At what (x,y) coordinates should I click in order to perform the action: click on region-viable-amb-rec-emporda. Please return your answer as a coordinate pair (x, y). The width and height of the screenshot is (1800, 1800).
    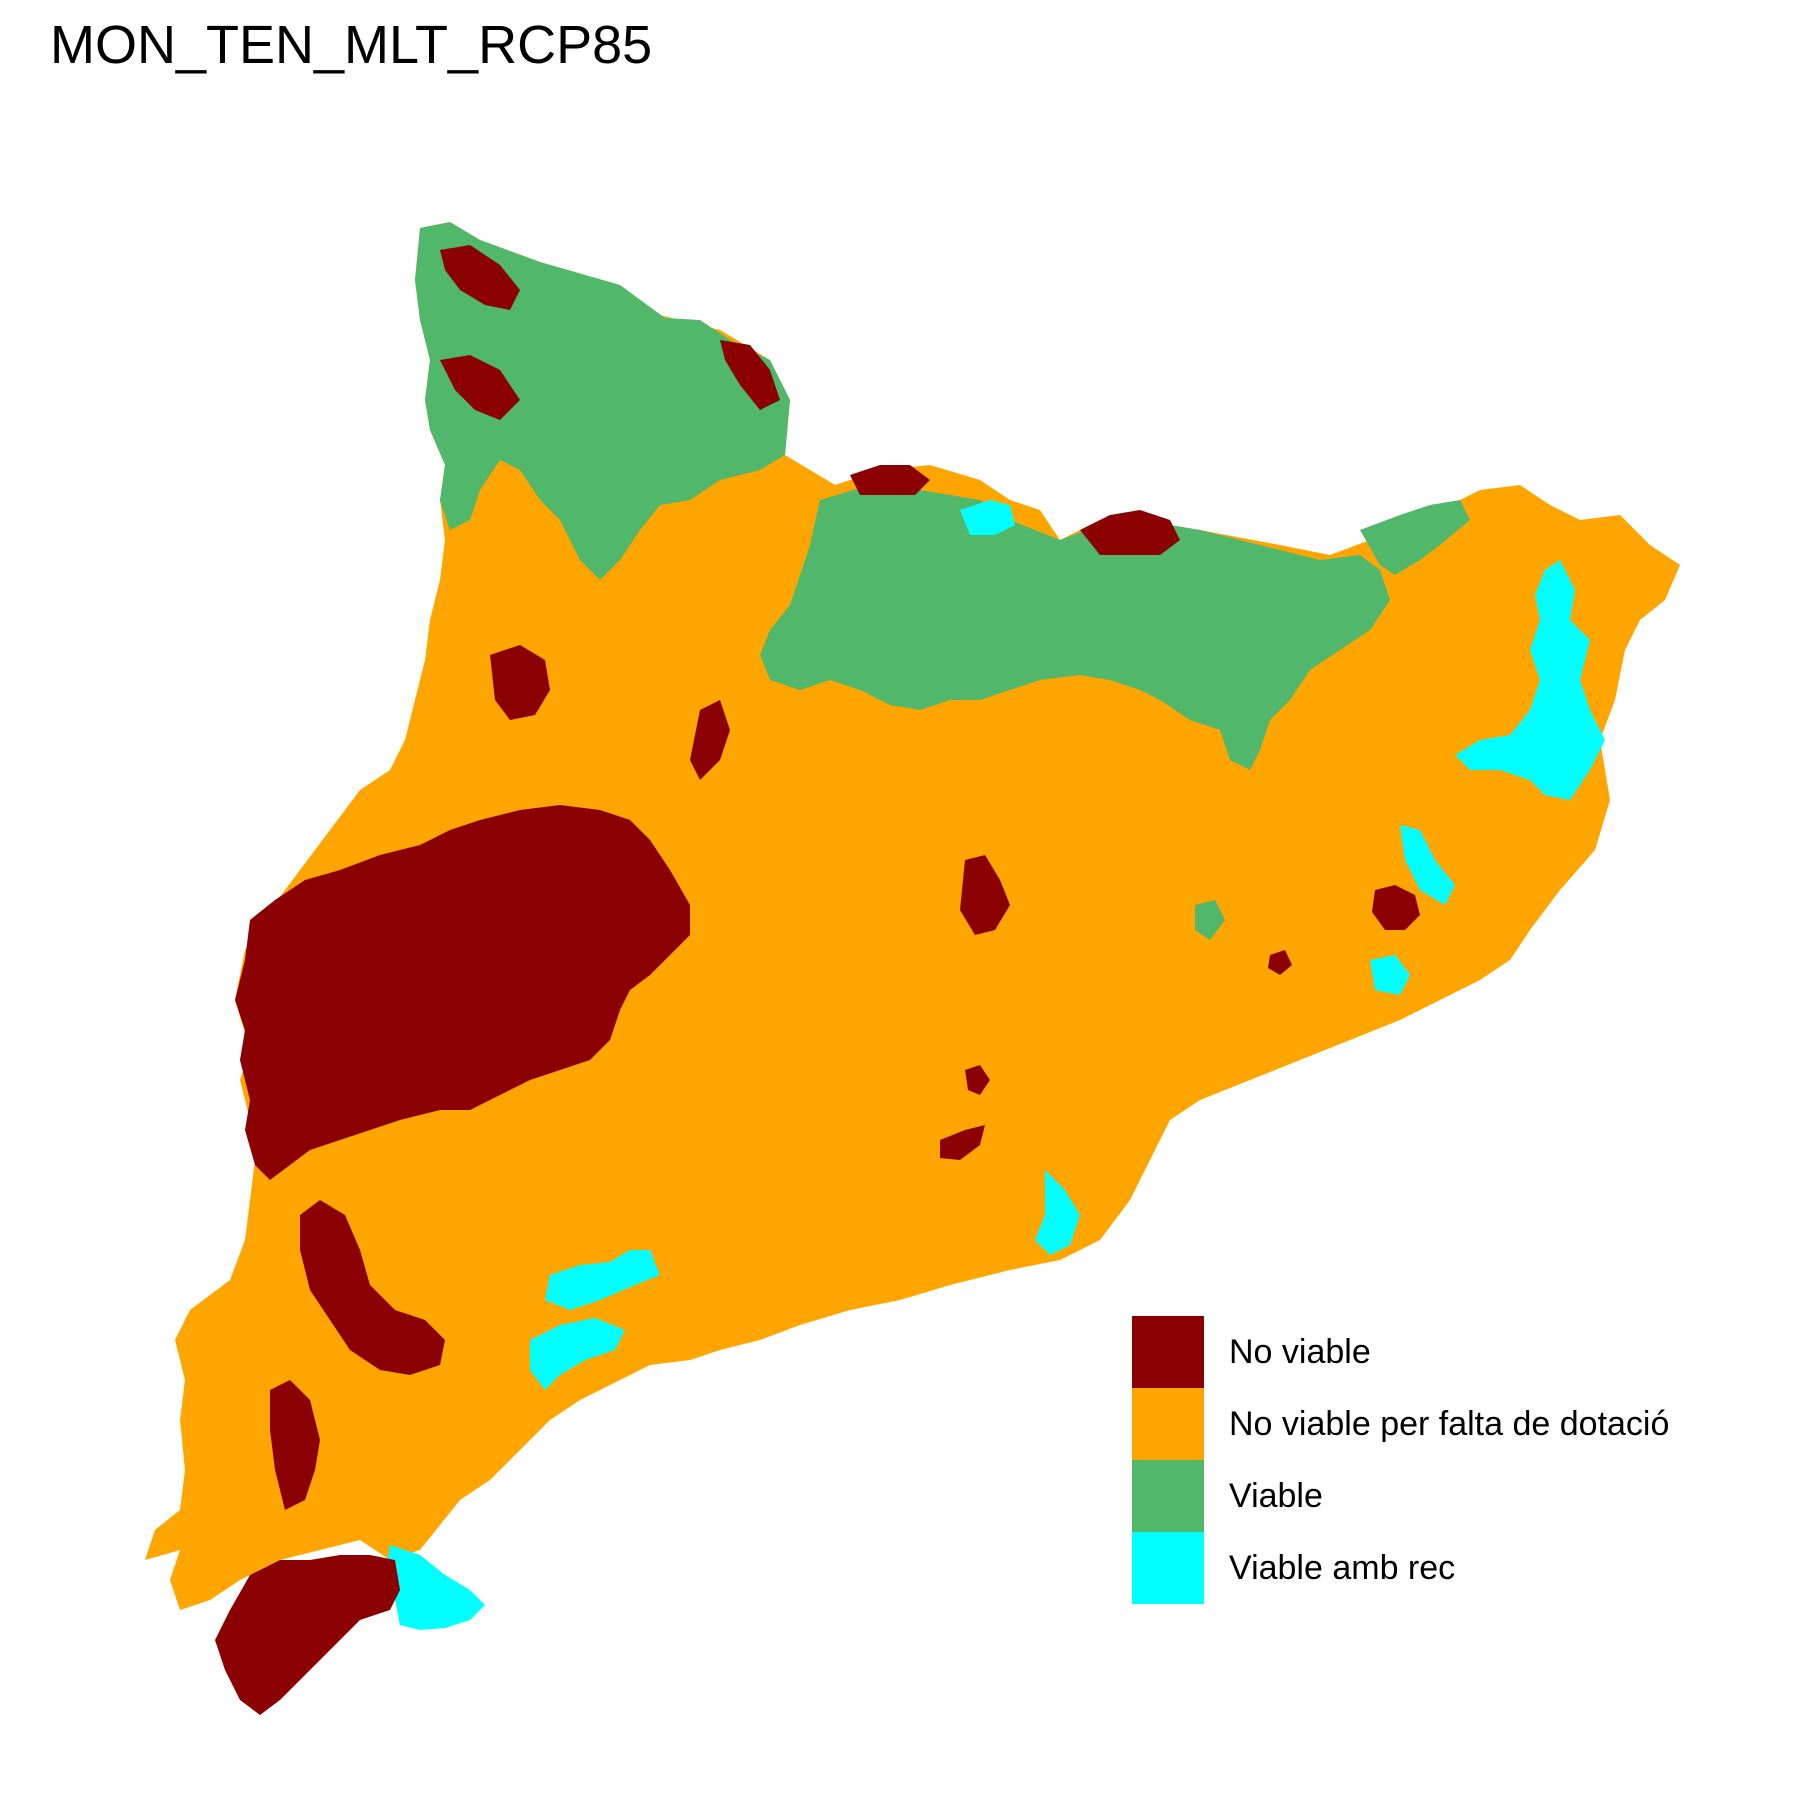
    Looking at the image, I should click on (1530, 680).